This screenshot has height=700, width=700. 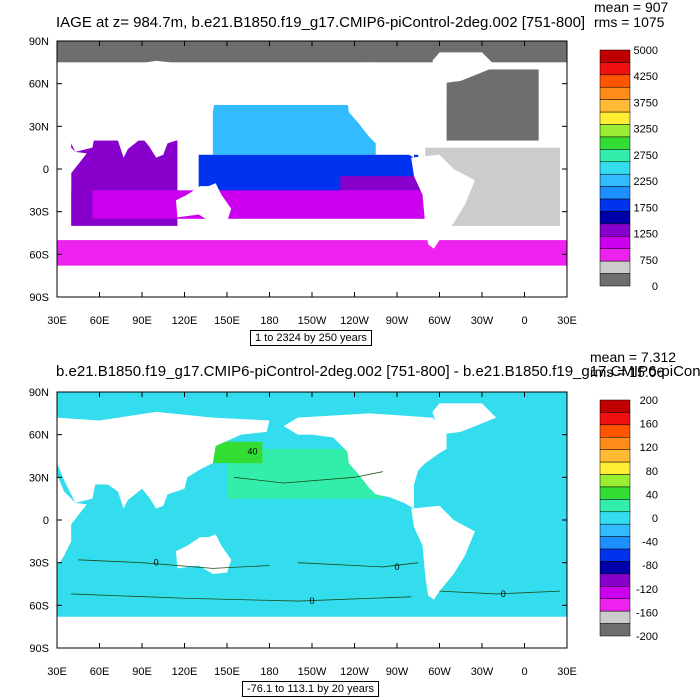 What do you see at coordinates (646, 103) in the screenshot?
I see `colorbar-label: 3750` at bounding box center [646, 103].